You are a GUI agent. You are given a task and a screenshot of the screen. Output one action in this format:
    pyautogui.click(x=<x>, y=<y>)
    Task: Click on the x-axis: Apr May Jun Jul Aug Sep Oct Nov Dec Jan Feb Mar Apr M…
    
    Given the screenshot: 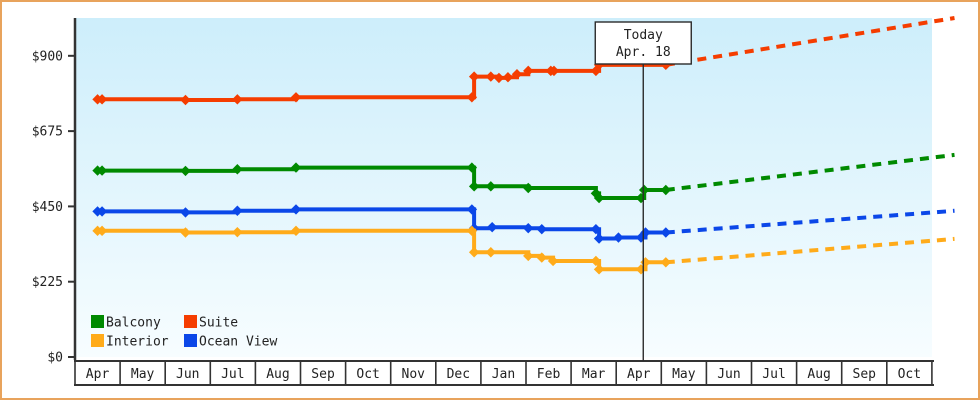 What is the action you would take?
    pyautogui.click(x=504, y=373)
    